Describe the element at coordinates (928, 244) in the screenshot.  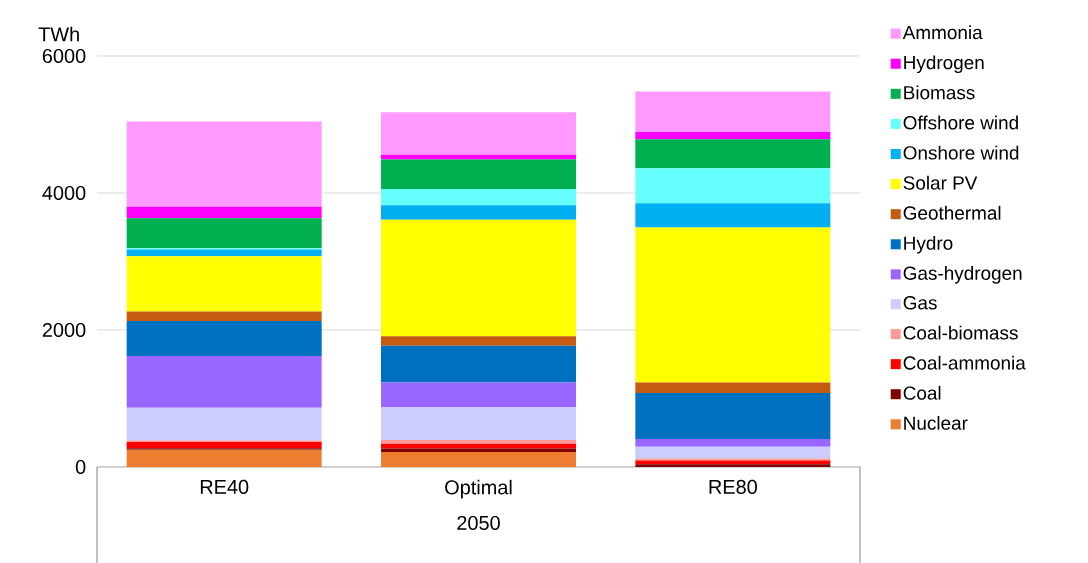
I see `legend-label: Hydro` at that location.